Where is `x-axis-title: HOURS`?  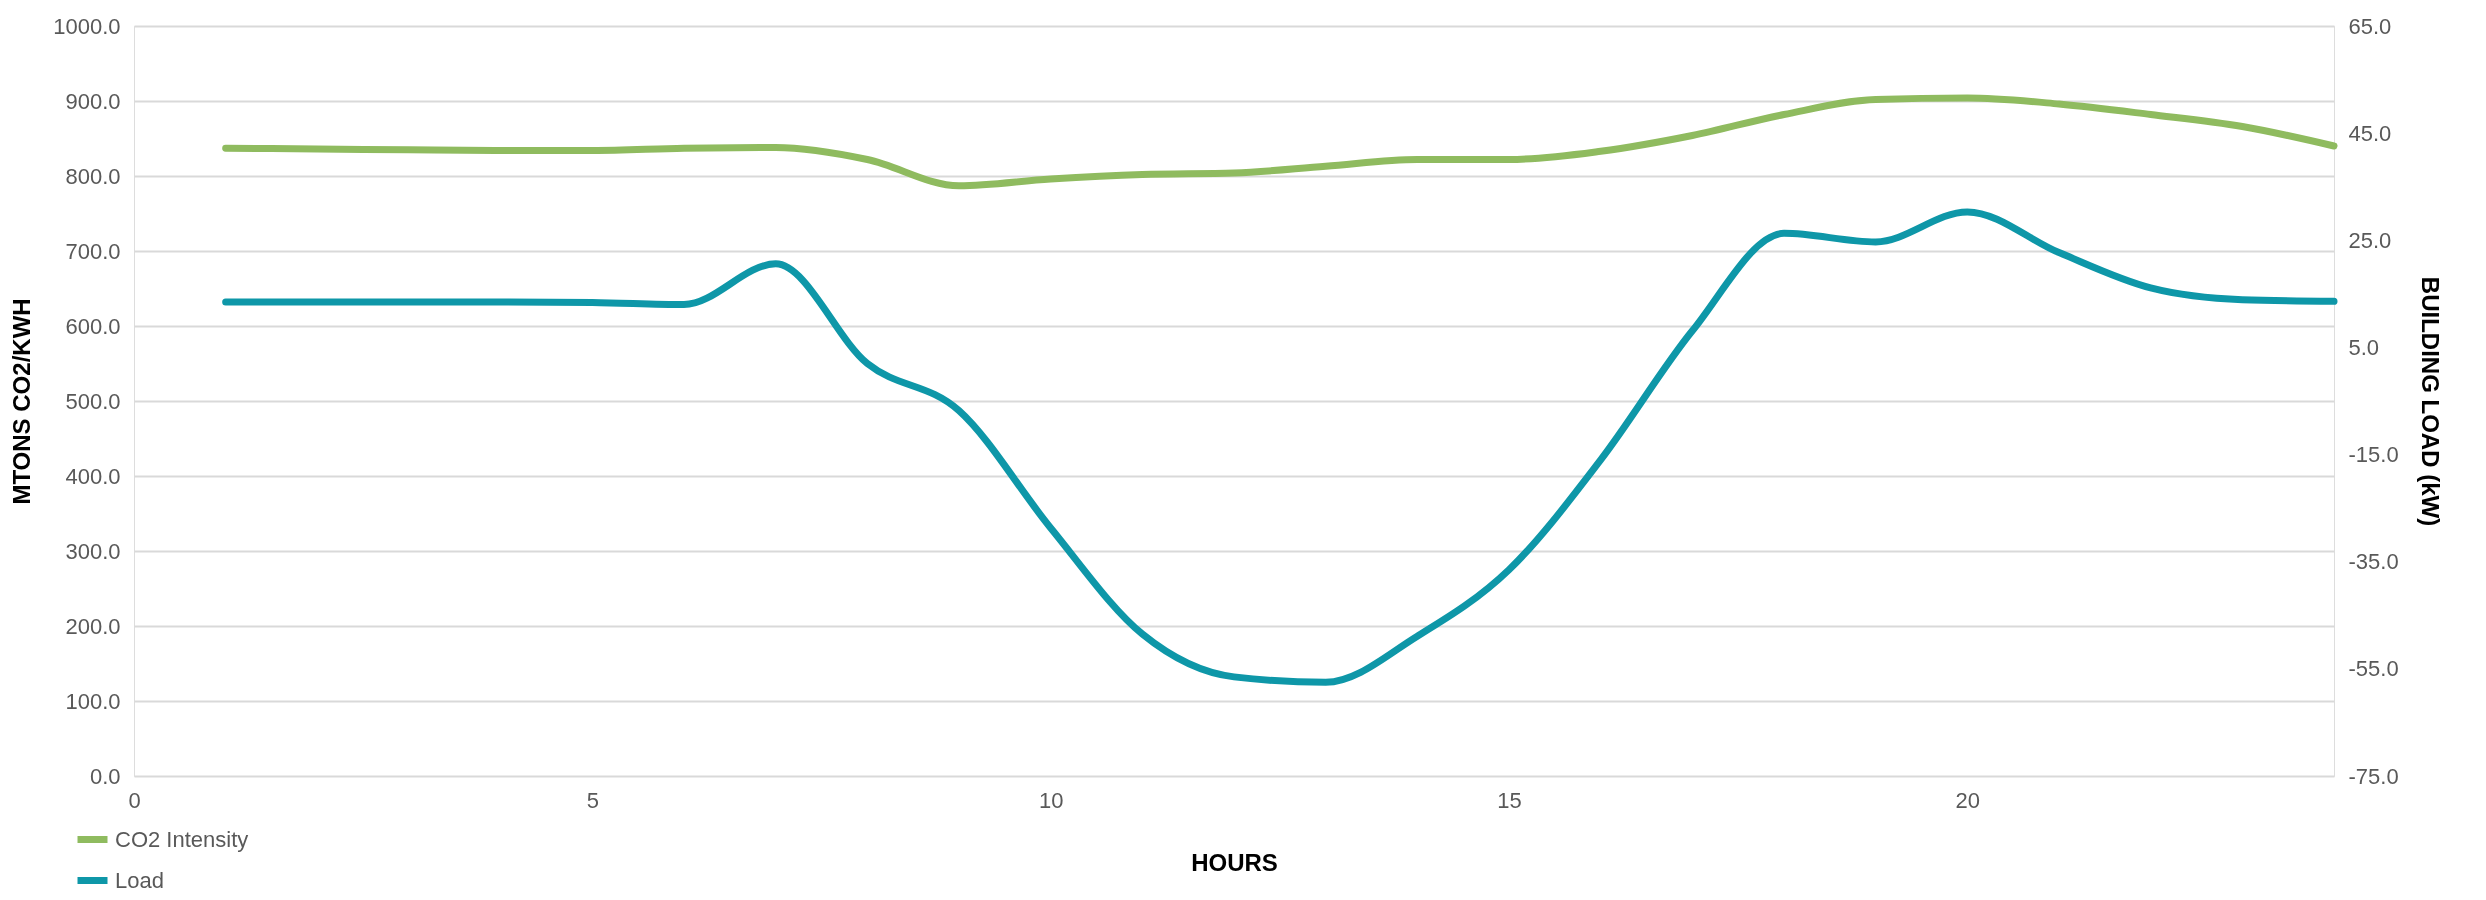
x-axis-title: HOURS is located at coordinates (1234, 862).